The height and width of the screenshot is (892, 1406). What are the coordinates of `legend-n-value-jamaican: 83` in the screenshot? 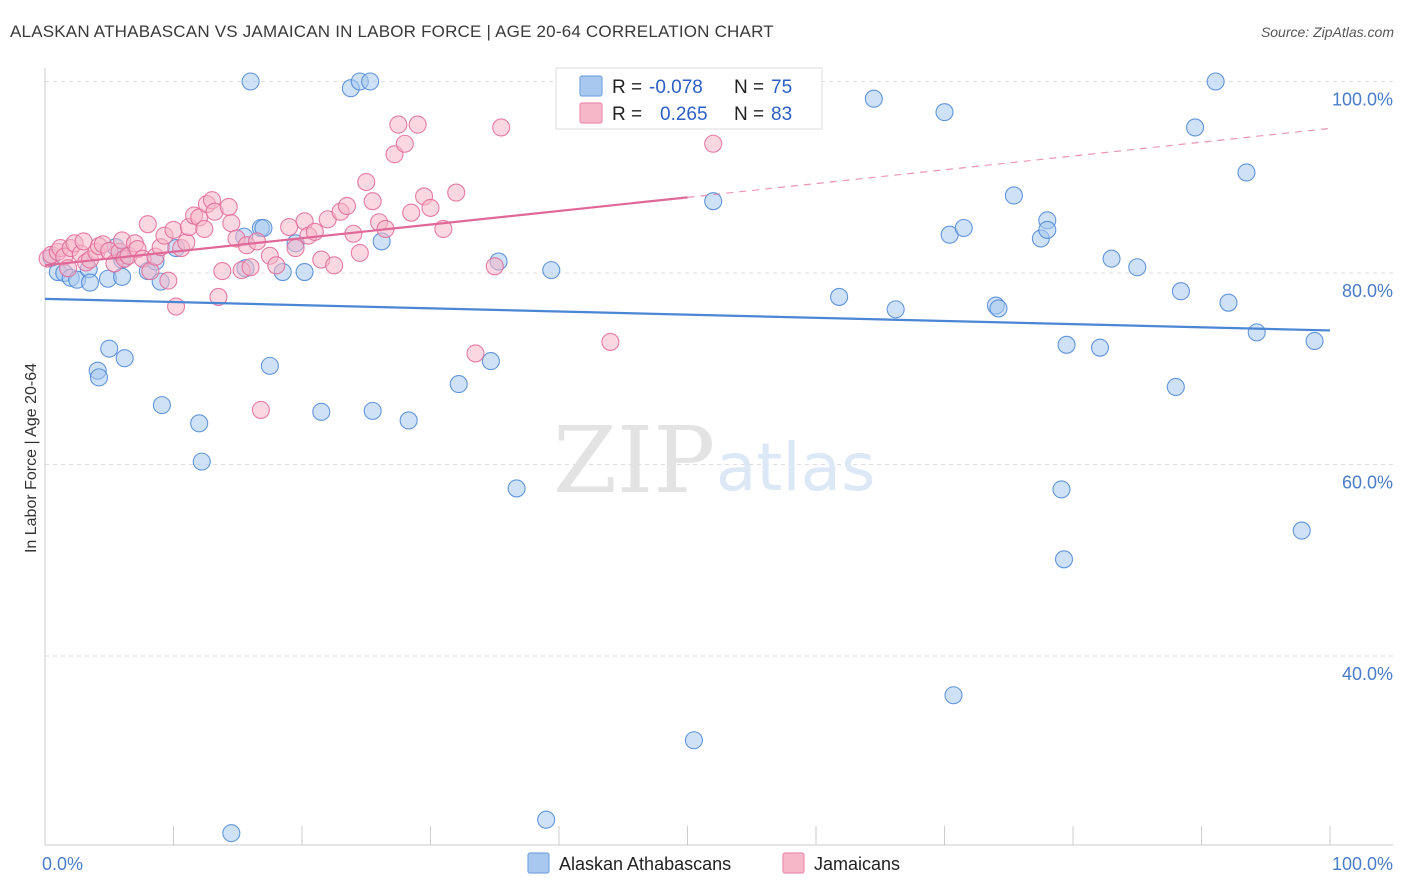 It's located at (781, 114).